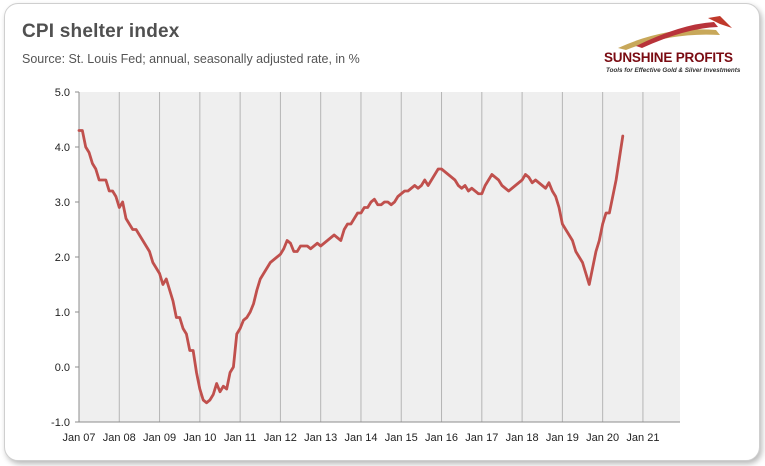 This screenshot has height=466, width=765. What do you see at coordinates (101, 31) in the screenshot?
I see `chart-title: CPI shelter index` at bounding box center [101, 31].